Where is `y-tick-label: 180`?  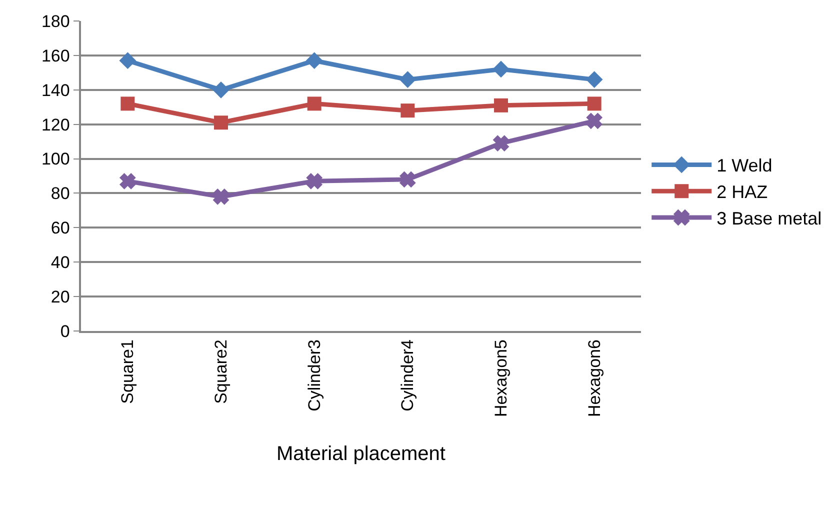 y-tick-label: 180 is located at coordinates (55, 21).